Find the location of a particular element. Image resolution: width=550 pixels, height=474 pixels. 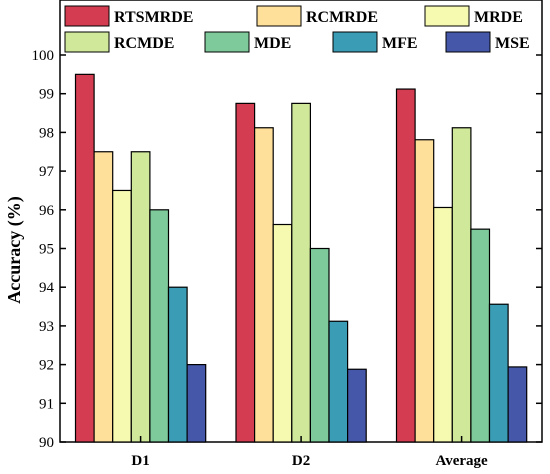

y-tick-label: 96 is located at coordinates (47, 211).